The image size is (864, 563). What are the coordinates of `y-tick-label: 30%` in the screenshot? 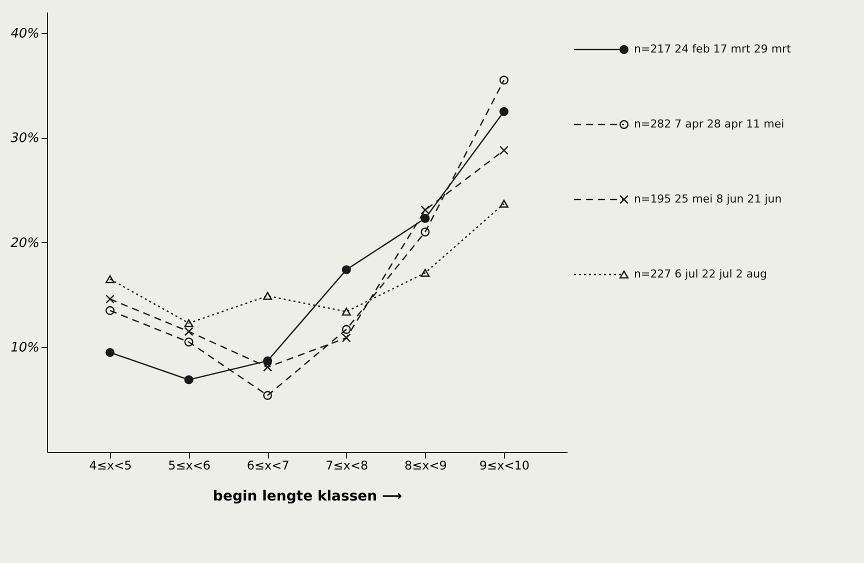 It's located at (25, 138).